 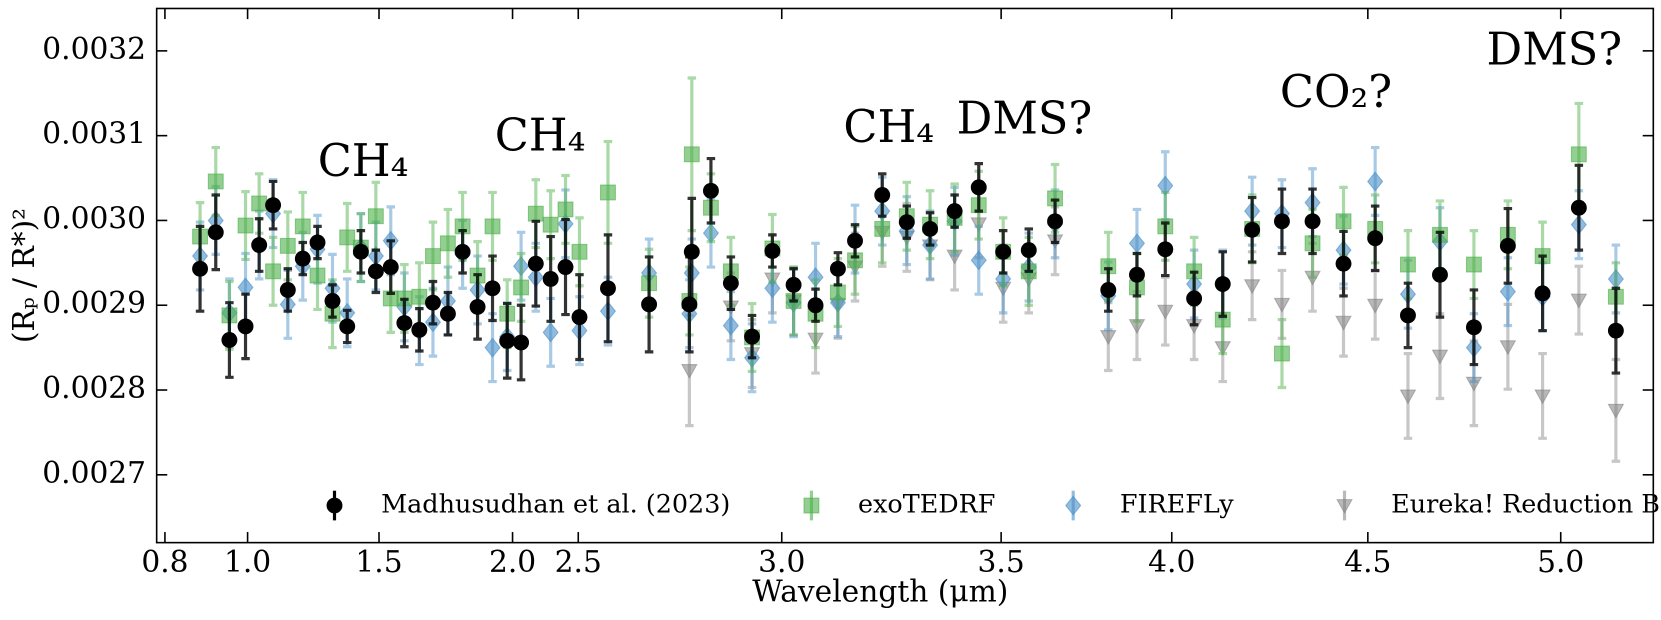 What do you see at coordinates (247, 561) in the screenshot?
I see `x-tick-label: 1.0` at bounding box center [247, 561].